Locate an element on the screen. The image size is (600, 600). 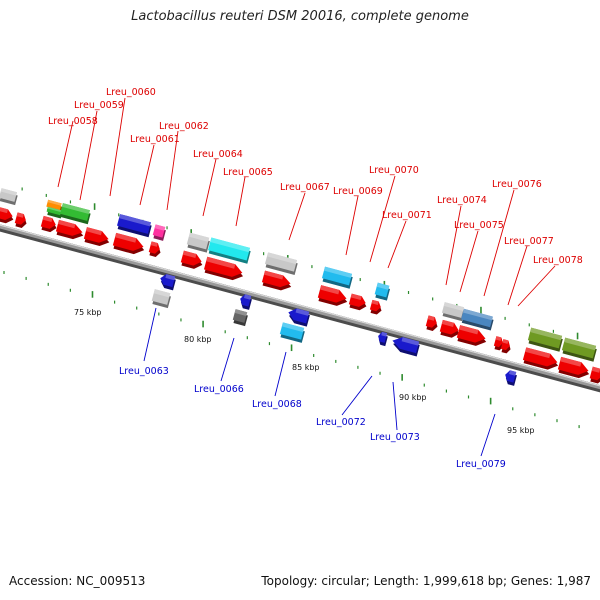
gene-label-reverse: Lreu_0079 is located at coordinates (481, 464).